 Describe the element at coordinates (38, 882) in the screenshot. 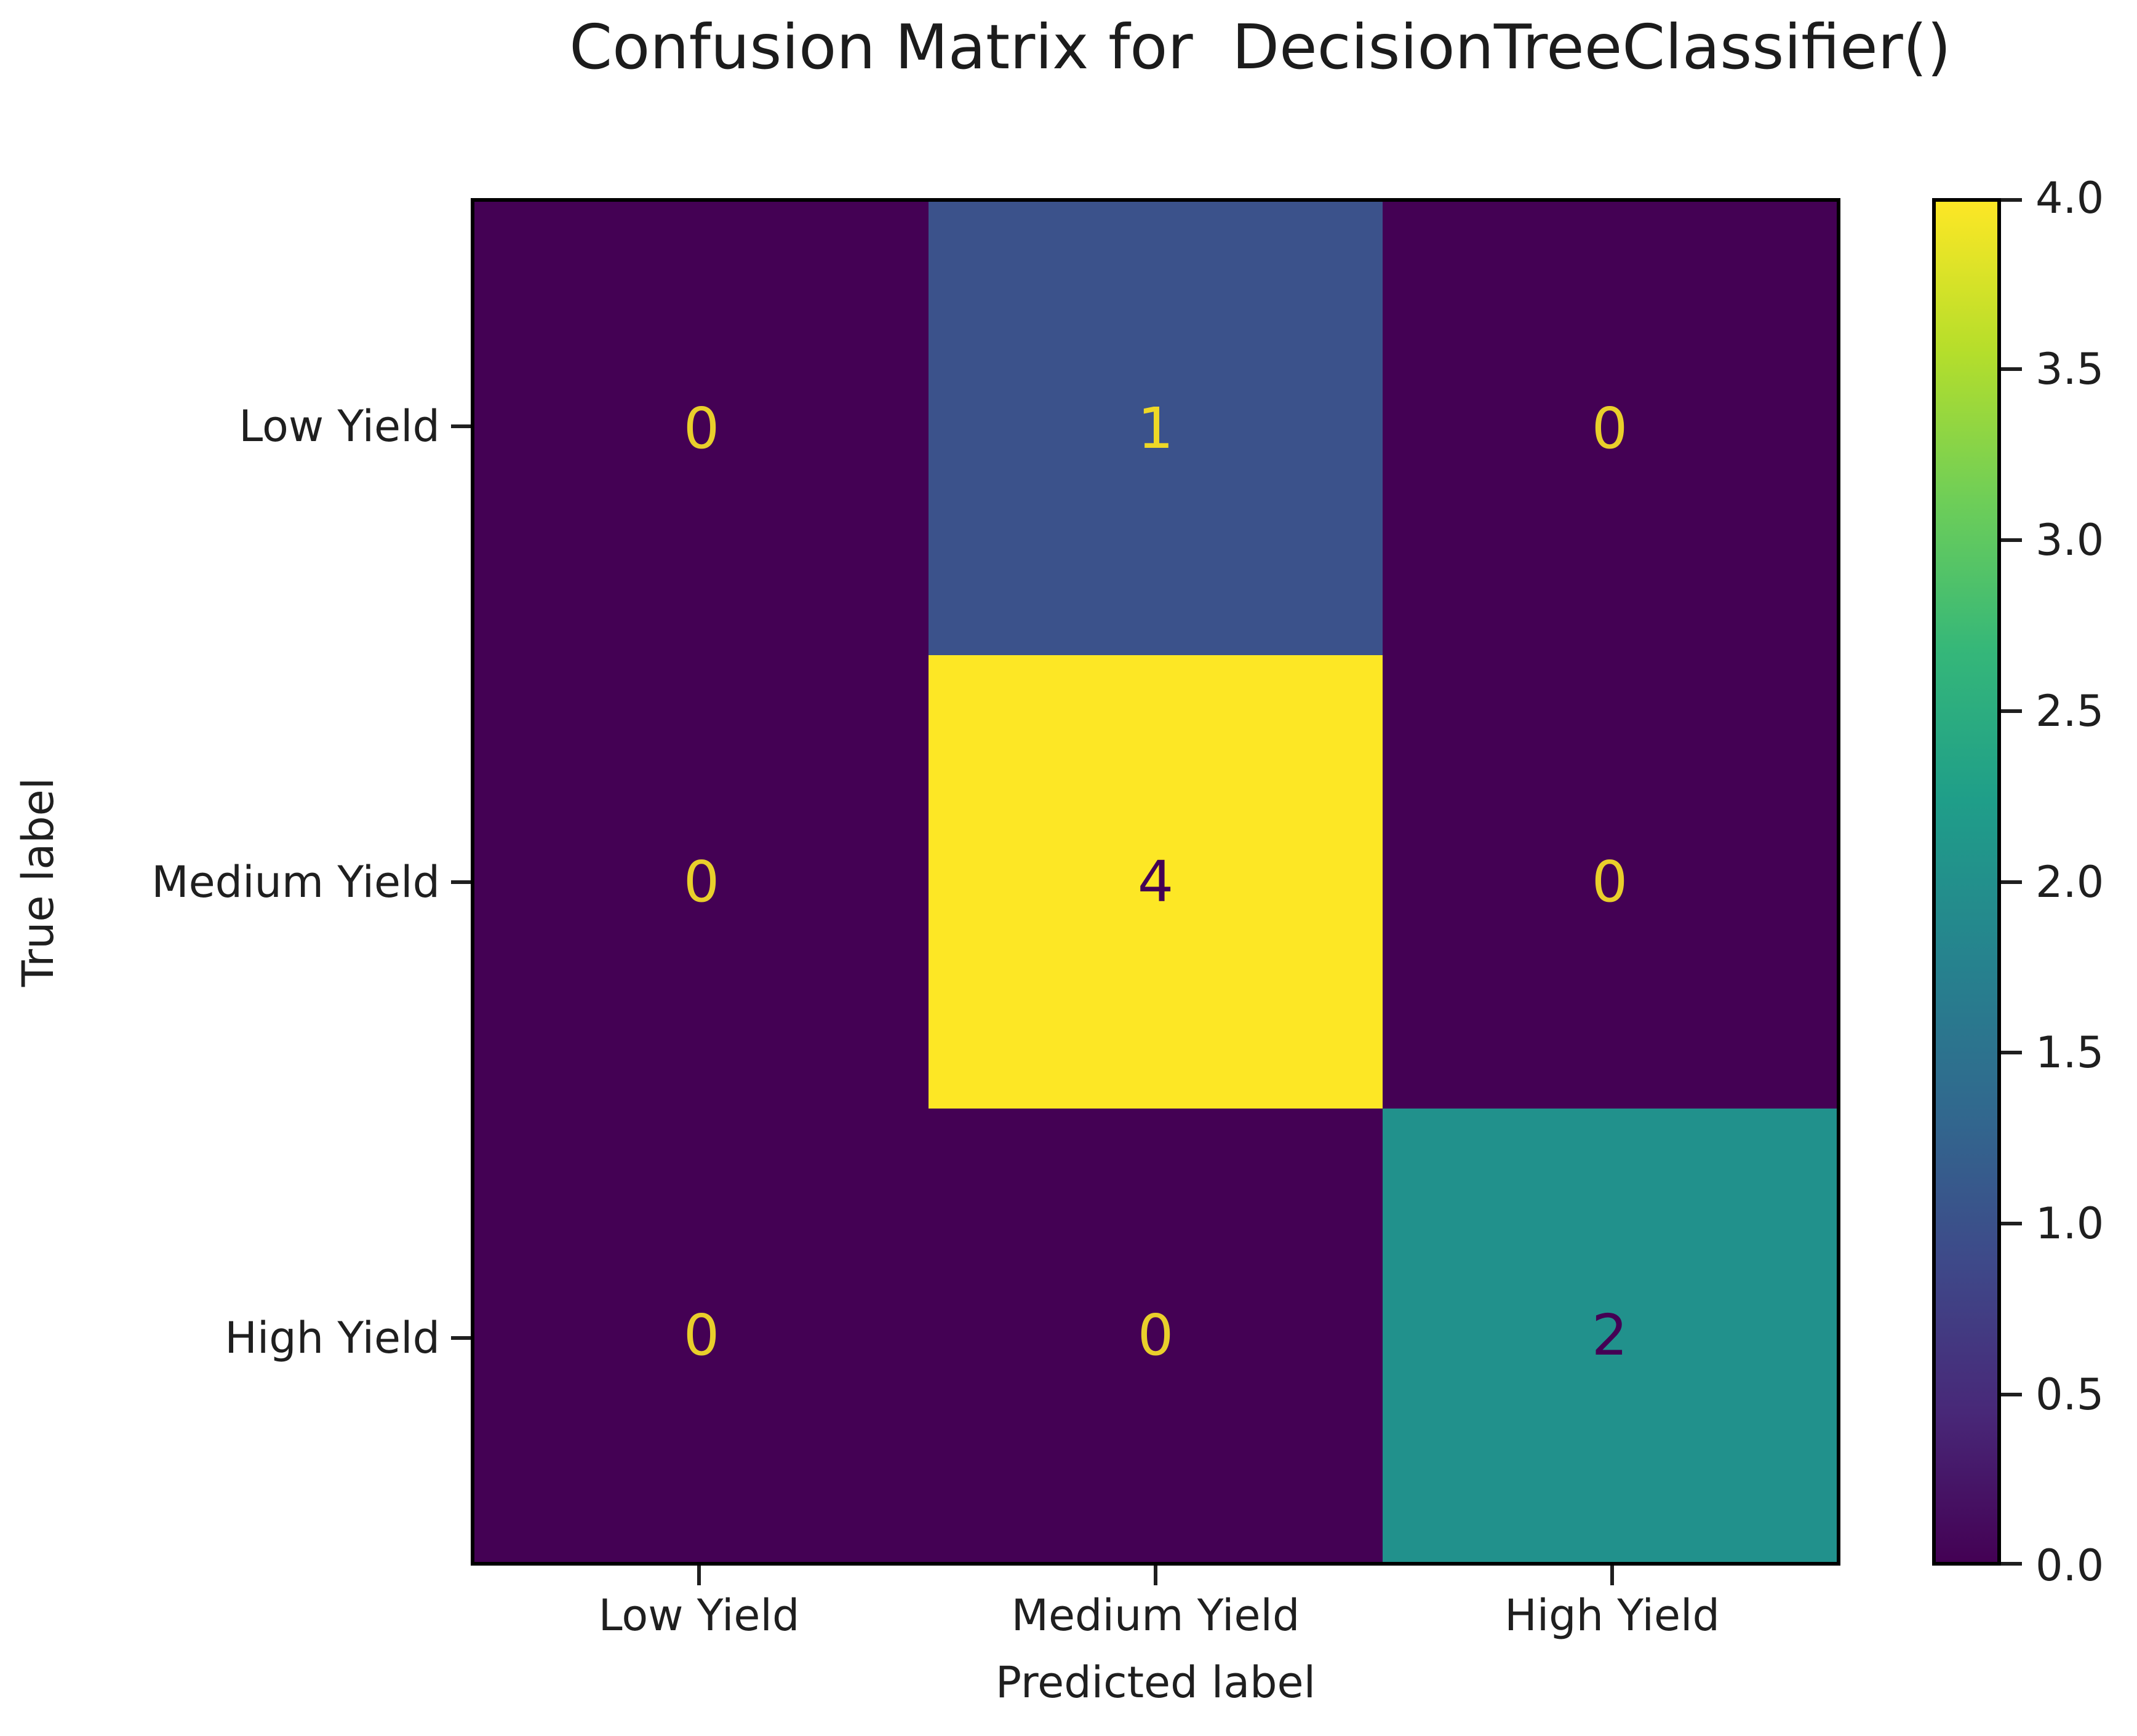

I see `y-axis-label: True label` at that location.